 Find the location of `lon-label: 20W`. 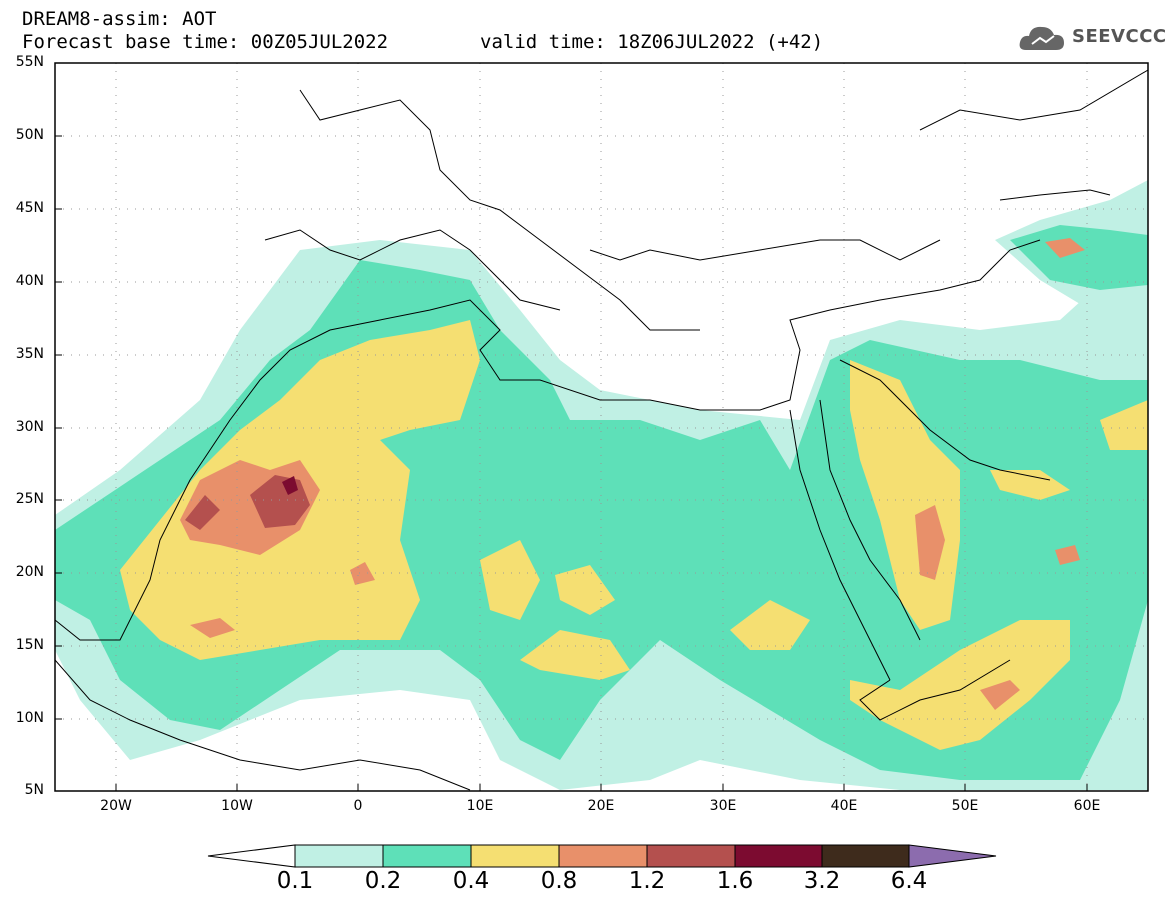

lon-label: 20W is located at coordinates (116, 806).